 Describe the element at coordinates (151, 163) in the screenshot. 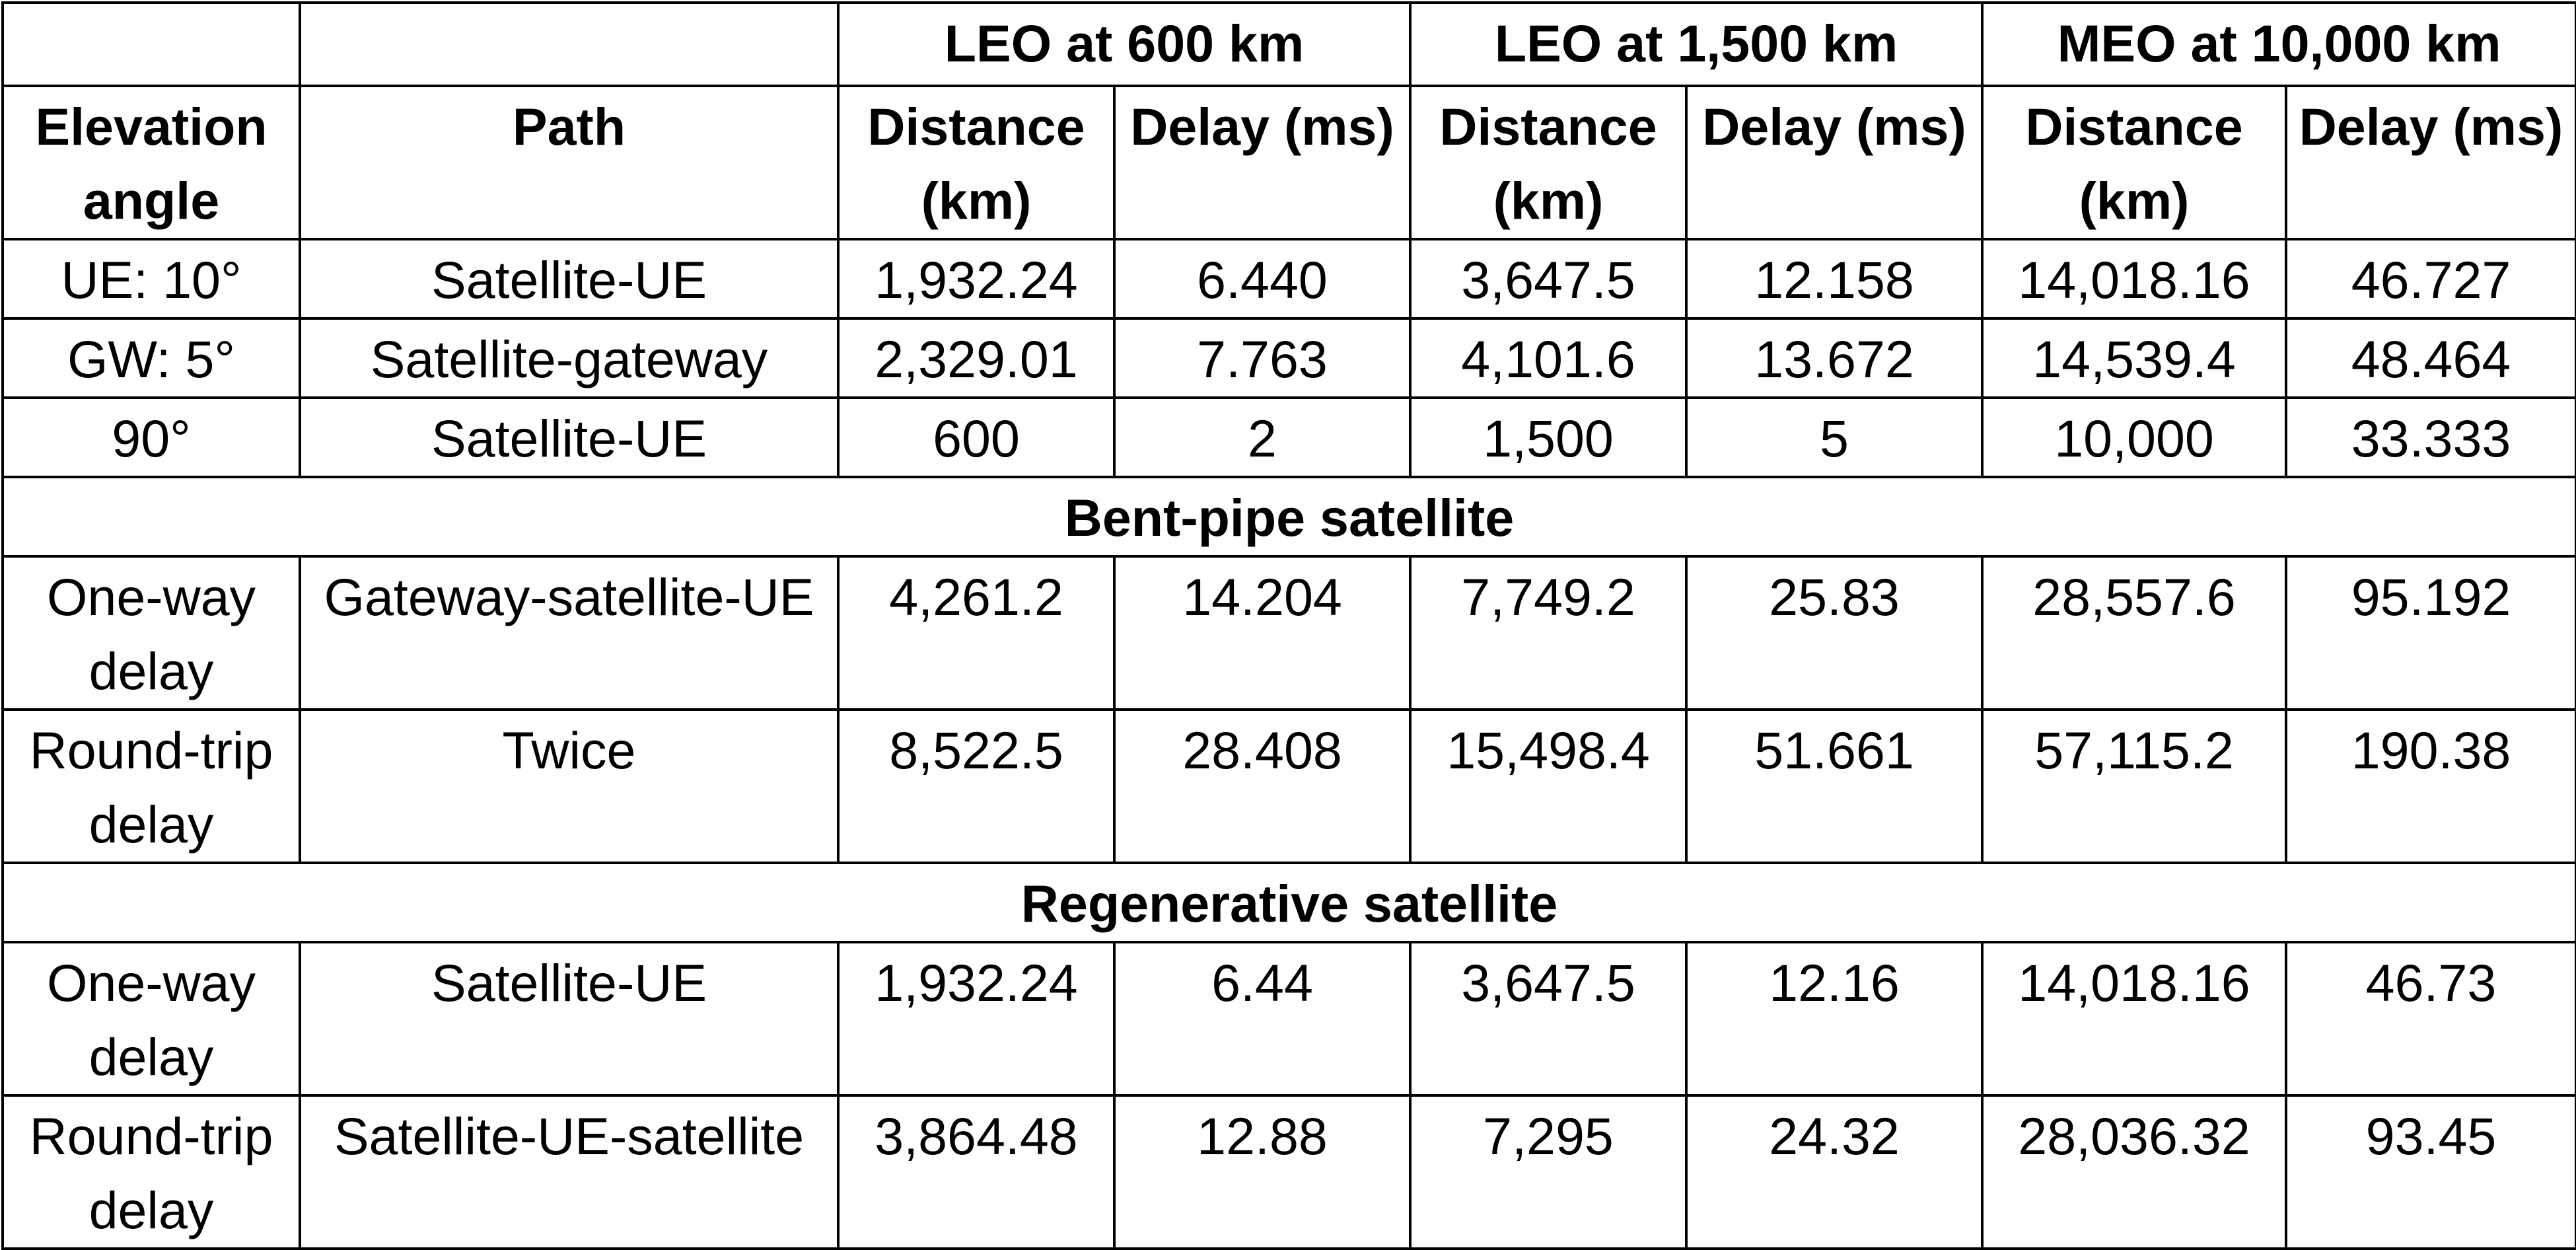

I see `column-header-elevation-angle: Elevation angle` at that location.